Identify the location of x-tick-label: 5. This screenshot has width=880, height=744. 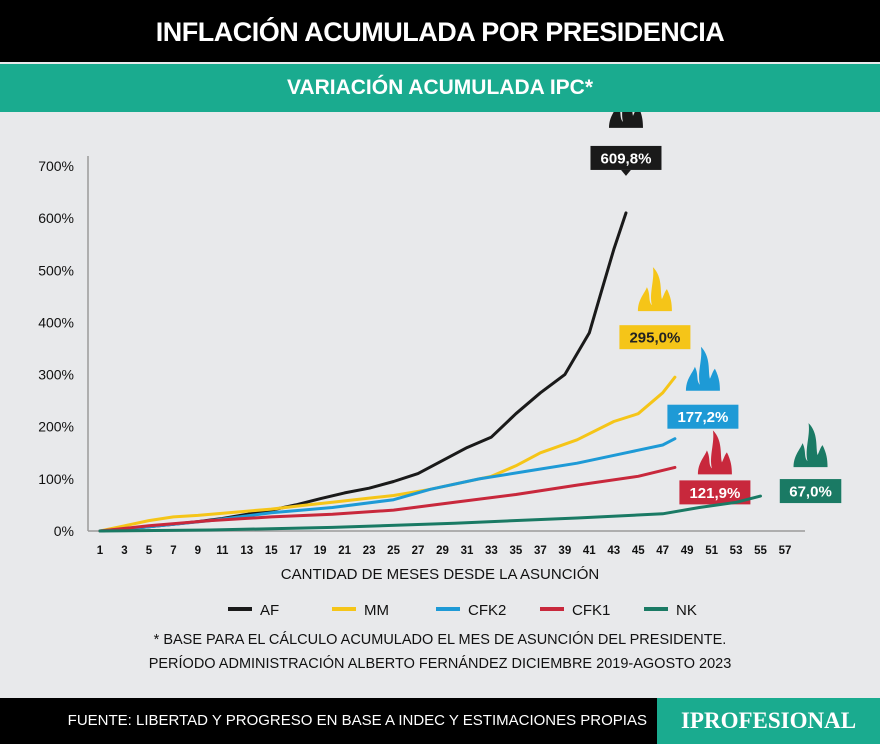
(149, 551).